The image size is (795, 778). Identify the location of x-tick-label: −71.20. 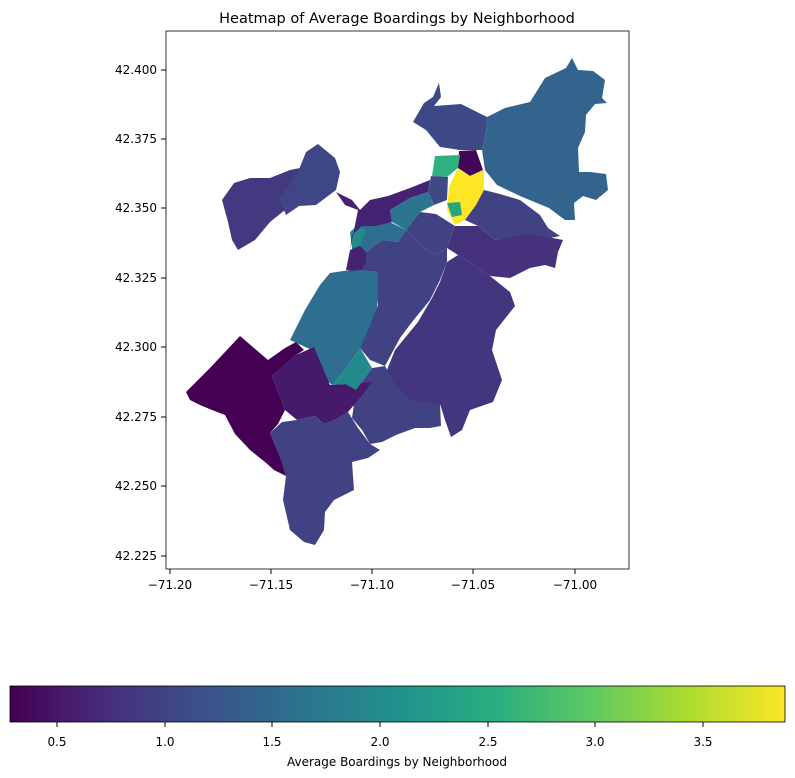
(170, 585).